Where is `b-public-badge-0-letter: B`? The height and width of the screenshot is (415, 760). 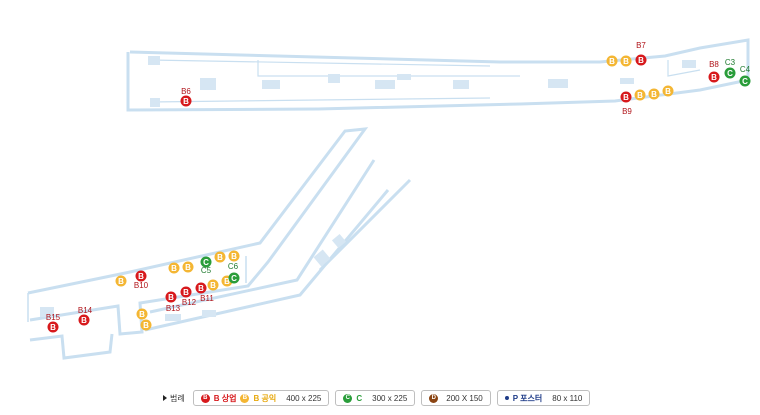
b-public-badge-0-letter: B is located at coordinates (612, 61).